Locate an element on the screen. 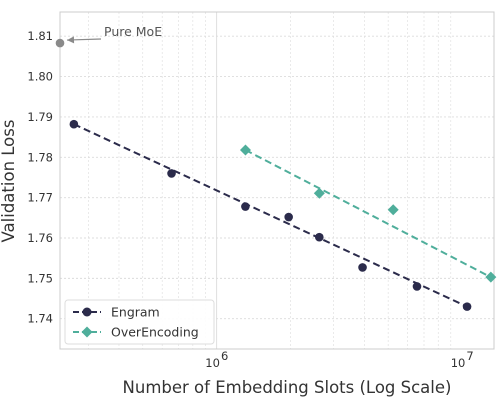 This screenshot has height=402, width=500. y-tick-label: 1.80 is located at coordinates (40, 77).